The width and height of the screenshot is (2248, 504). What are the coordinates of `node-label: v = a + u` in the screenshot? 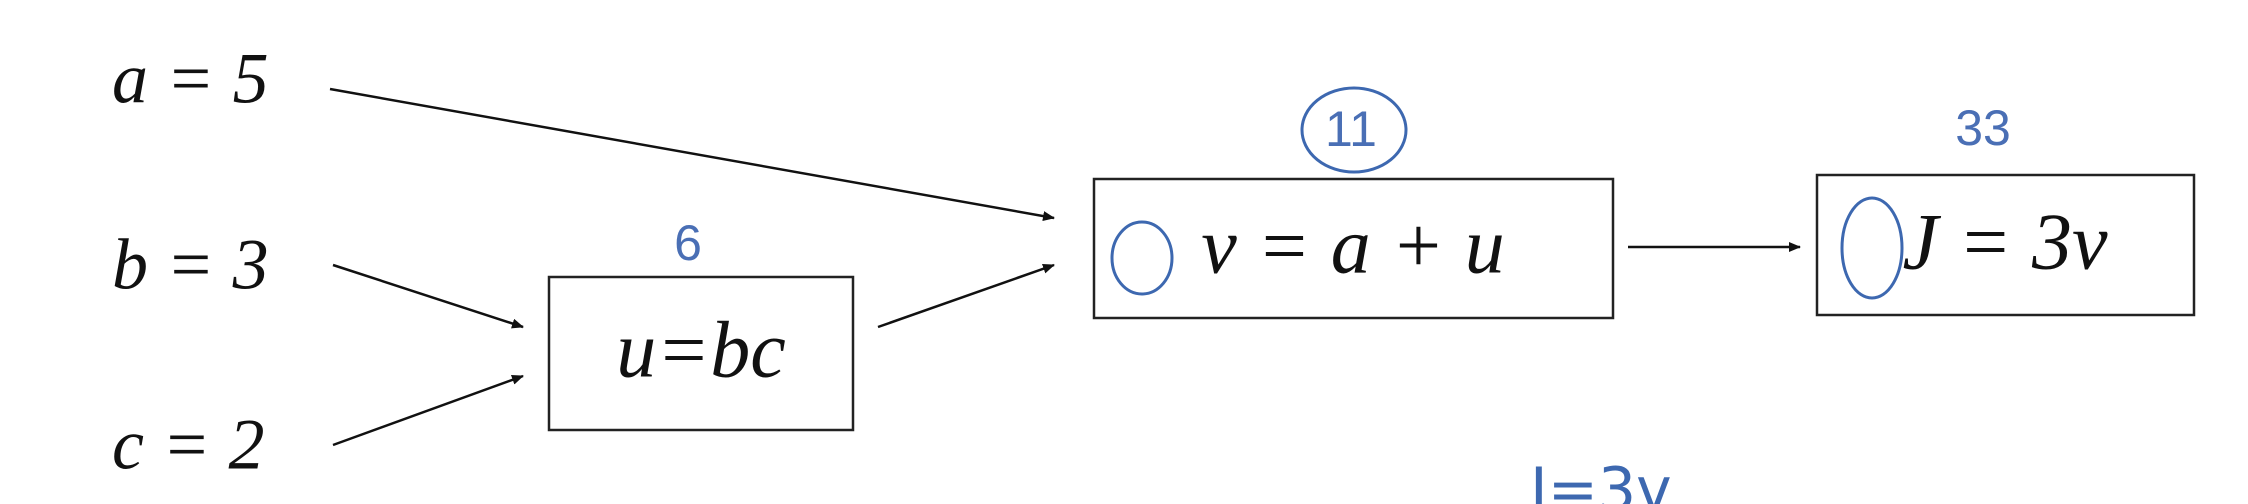 It's located at (1352, 246).